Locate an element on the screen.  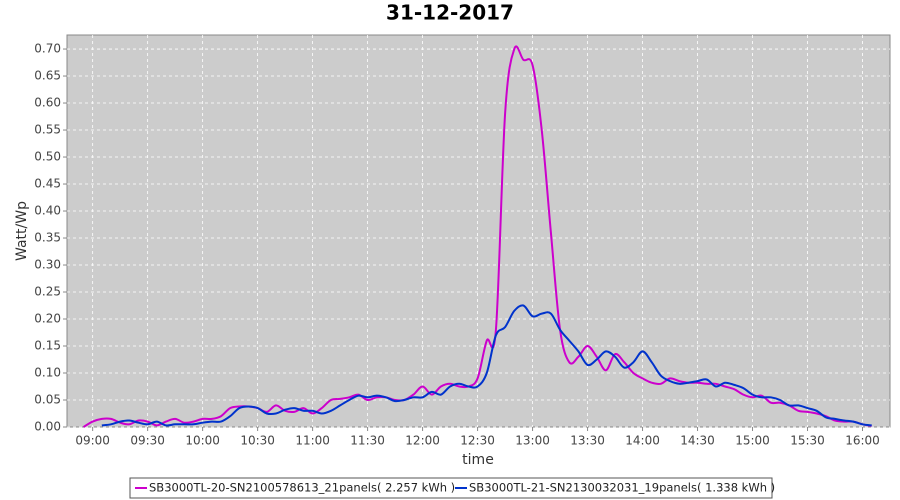
y-tick-label: 0.45 is located at coordinates (47, 184).